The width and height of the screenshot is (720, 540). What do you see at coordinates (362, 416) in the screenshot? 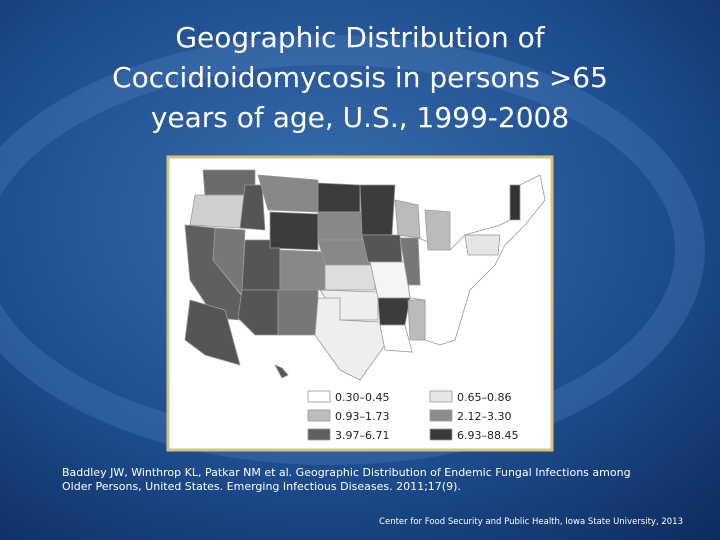
I see `legend-label: 0.93–1.73` at bounding box center [362, 416].